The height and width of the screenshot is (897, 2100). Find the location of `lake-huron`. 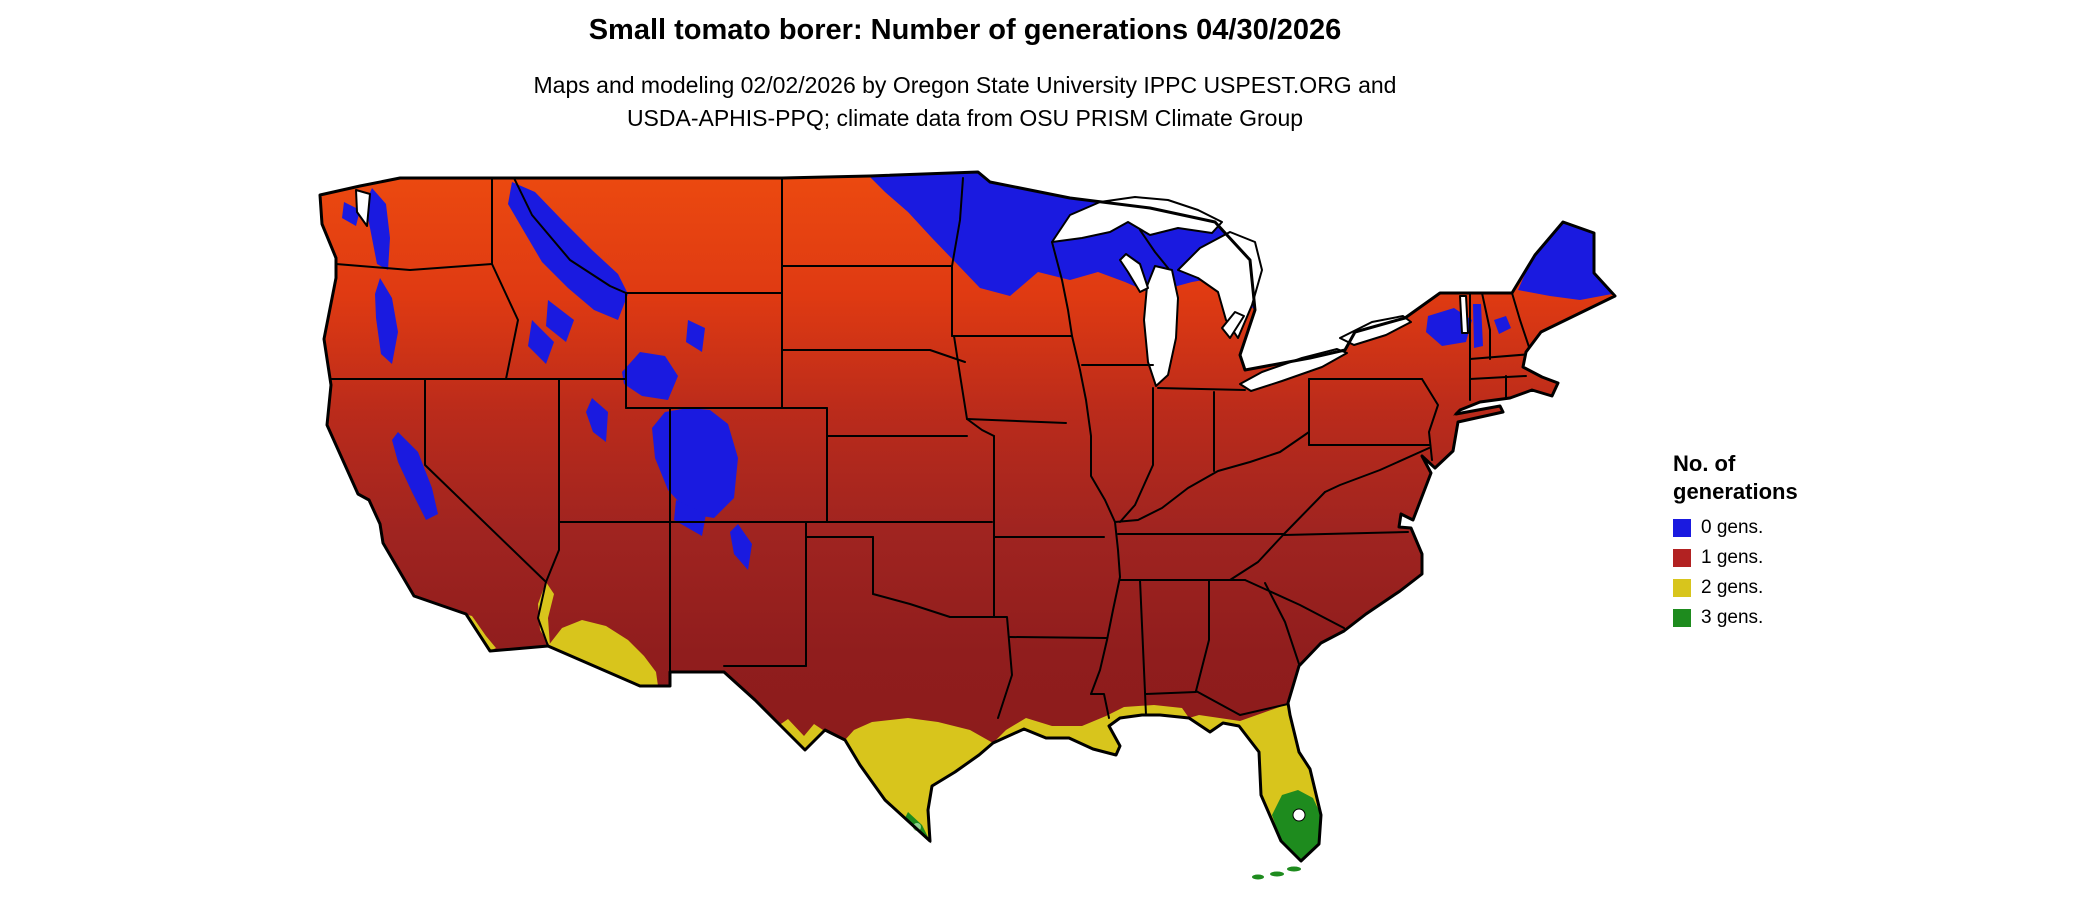

lake-huron is located at coordinates (1220, 285).